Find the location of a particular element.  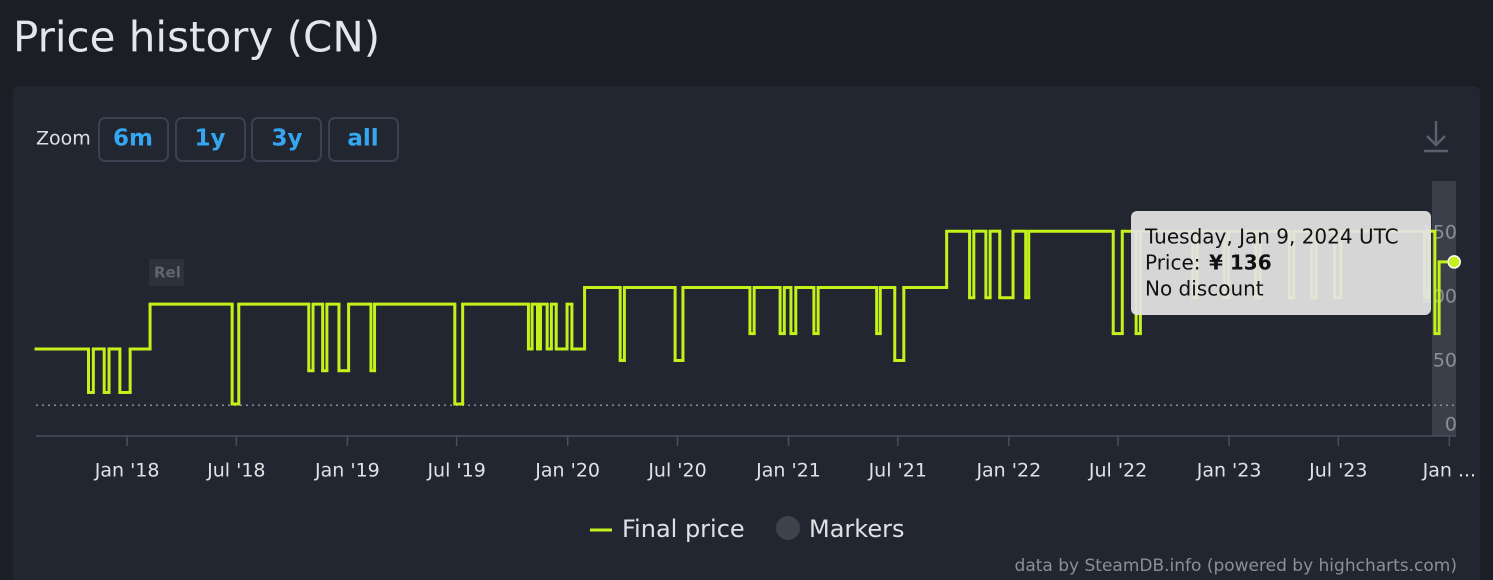

x-tick-label: Jul '20 is located at coordinates (676, 471).